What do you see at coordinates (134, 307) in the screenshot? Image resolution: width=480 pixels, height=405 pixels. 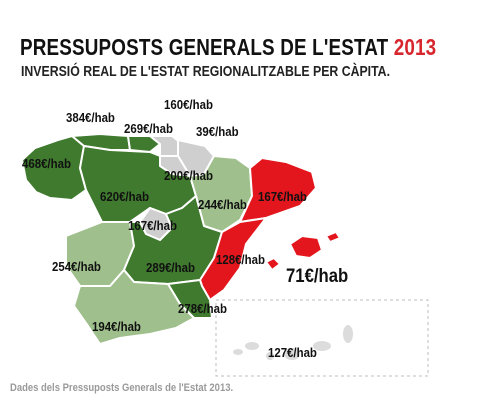 I see `region-andalusia` at bounding box center [134, 307].